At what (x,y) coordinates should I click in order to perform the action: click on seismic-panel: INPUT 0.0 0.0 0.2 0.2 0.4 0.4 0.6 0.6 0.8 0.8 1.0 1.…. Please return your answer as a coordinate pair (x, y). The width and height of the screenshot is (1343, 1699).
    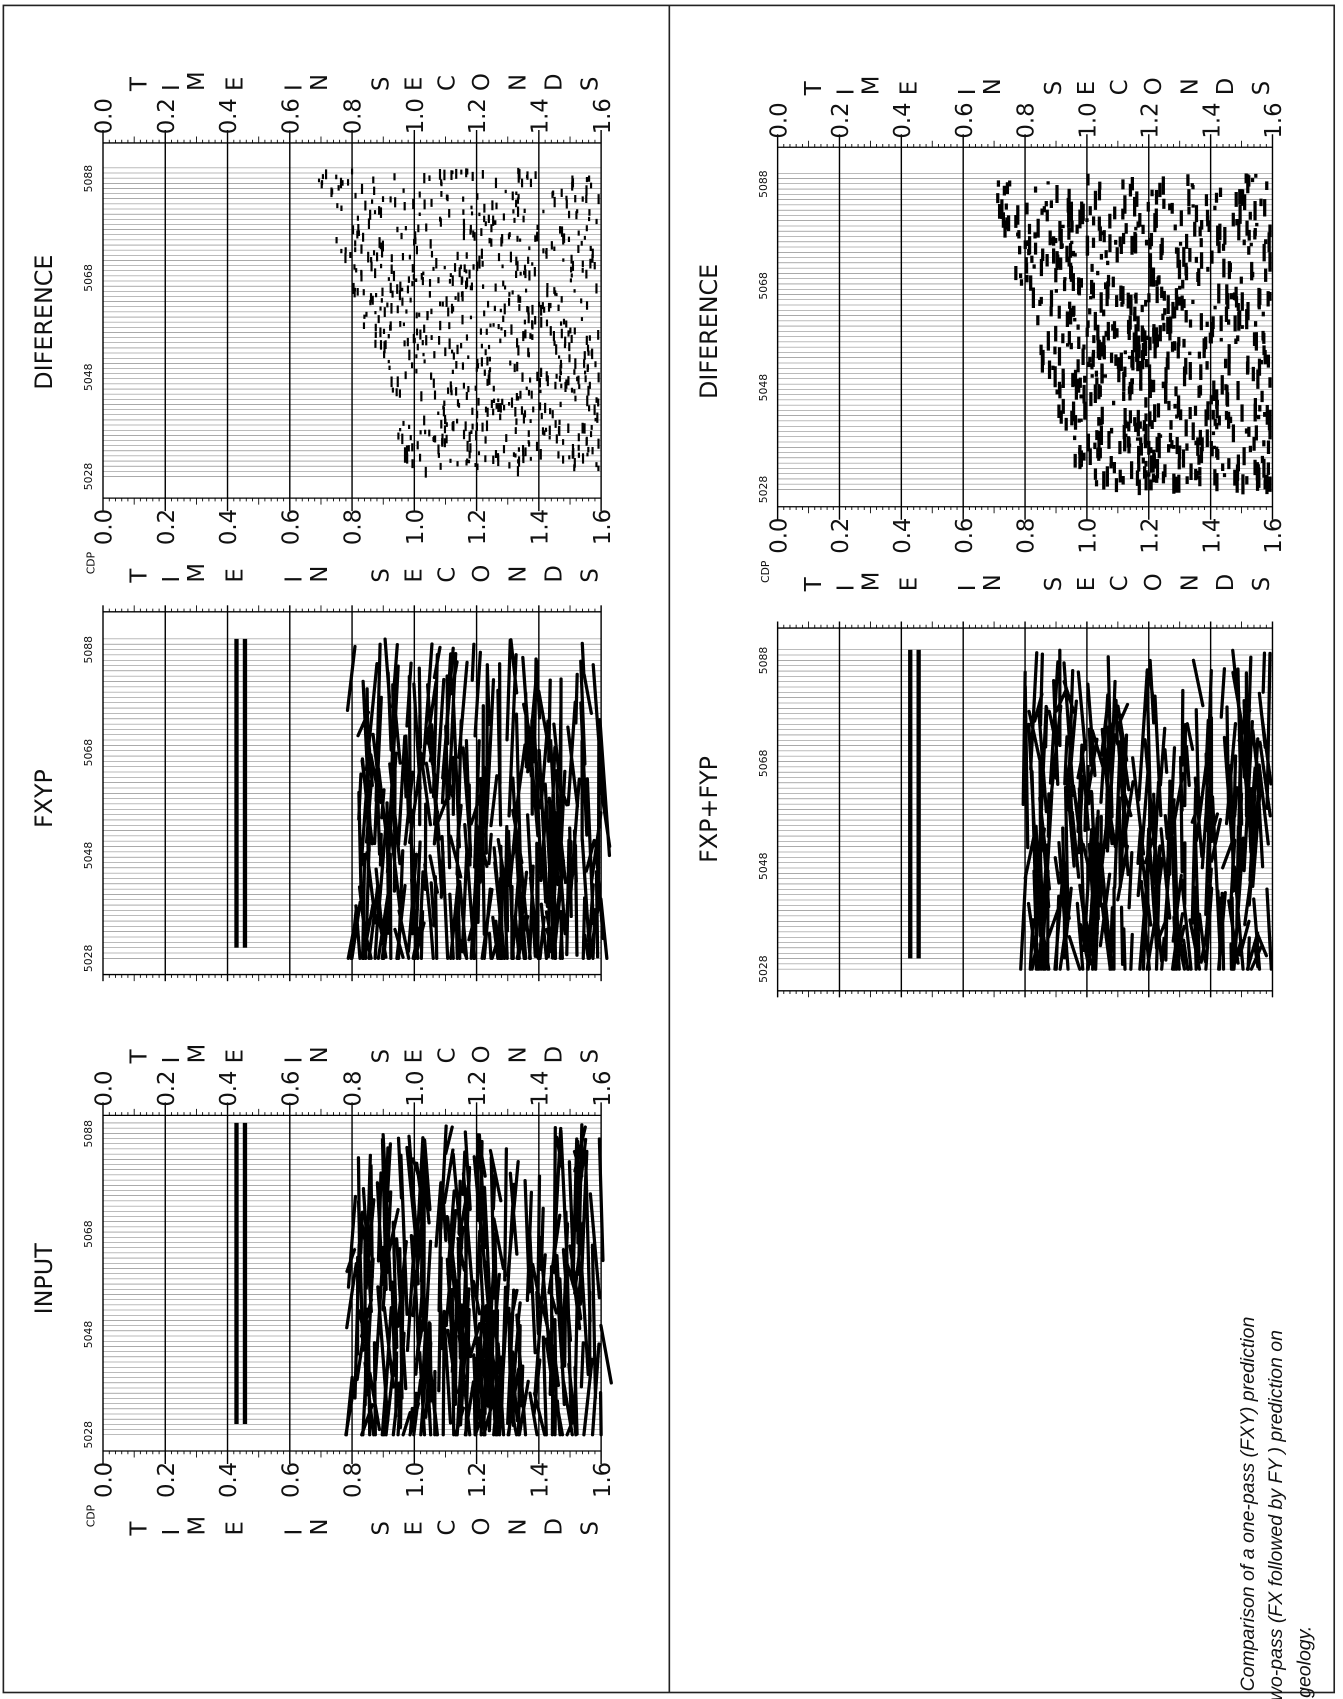
    Looking at the image, I should click on (323, 1290).